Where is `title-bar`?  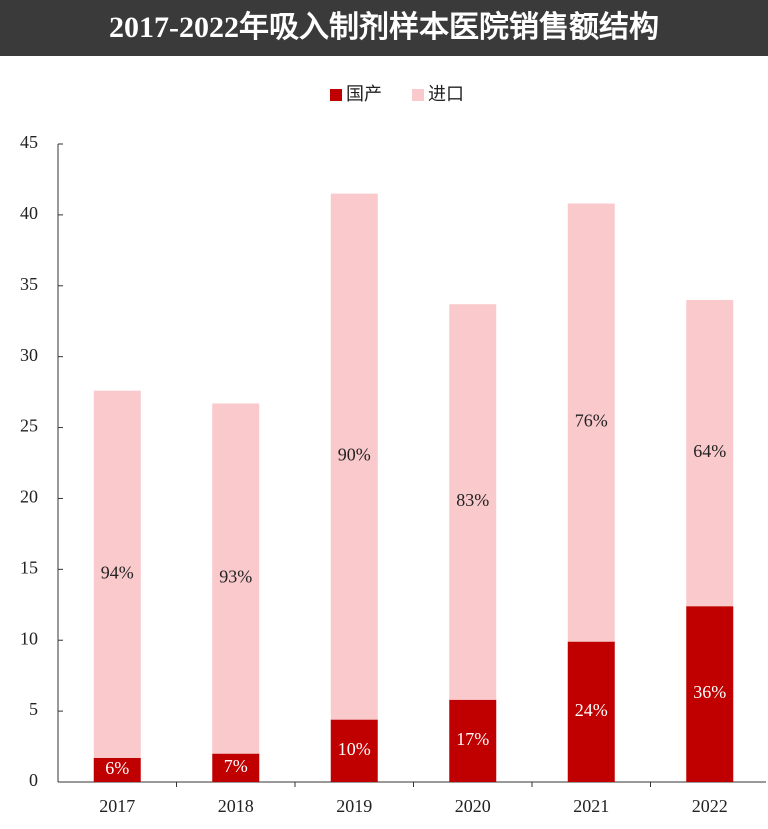
title-bar is located at coordinates (384, 28).